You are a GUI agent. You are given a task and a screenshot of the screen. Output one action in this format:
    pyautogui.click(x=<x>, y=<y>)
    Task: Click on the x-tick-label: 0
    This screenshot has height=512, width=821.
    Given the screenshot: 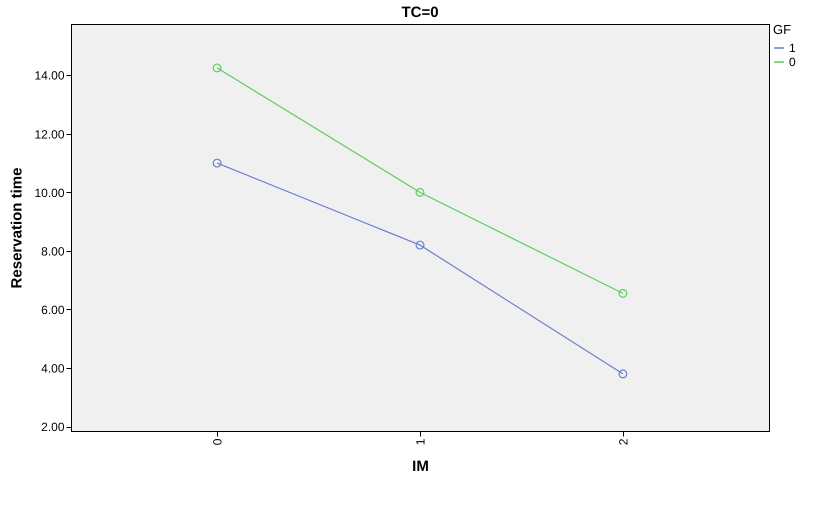 What is the action you would take?
    pyautogui.click(x=217, y=442)
    